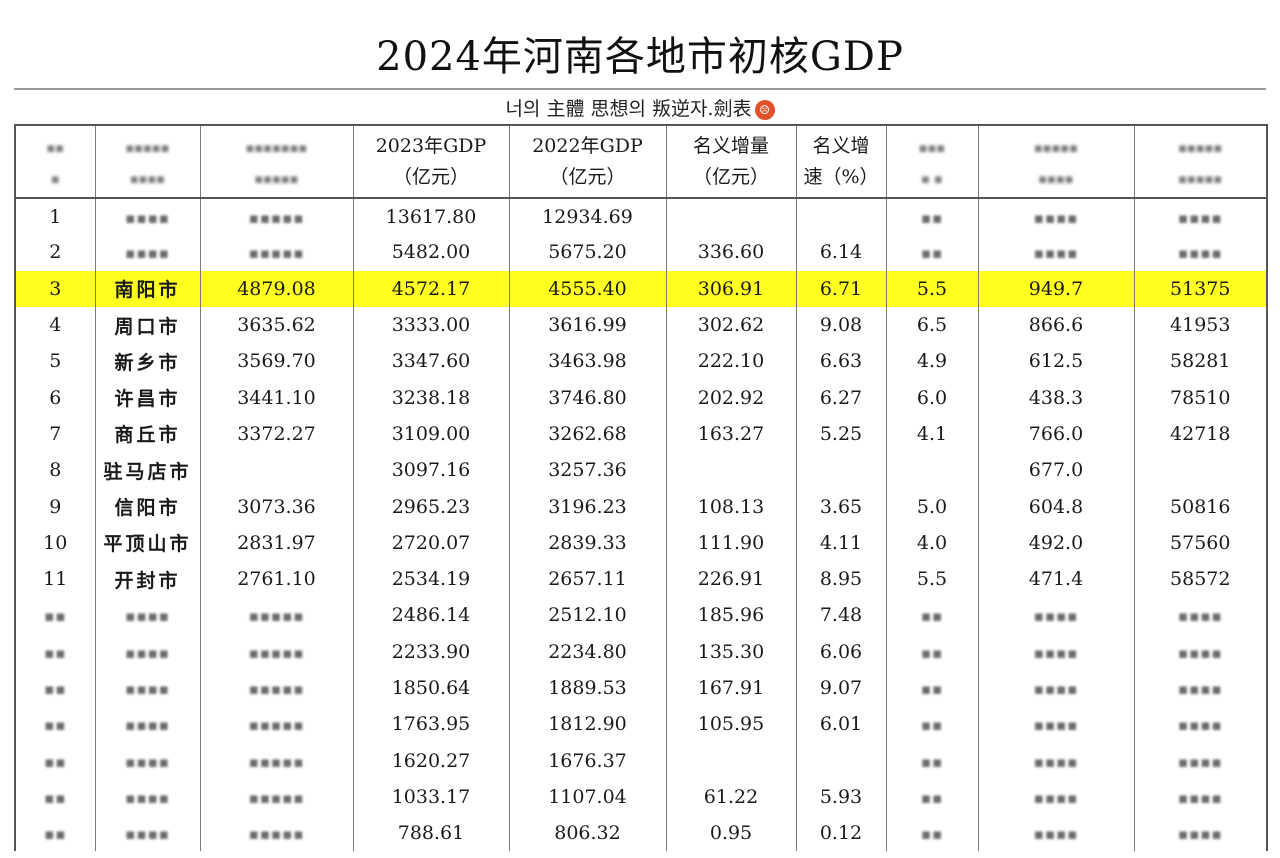  I want to click on cell-rate: 6.01, so click(840, 724).